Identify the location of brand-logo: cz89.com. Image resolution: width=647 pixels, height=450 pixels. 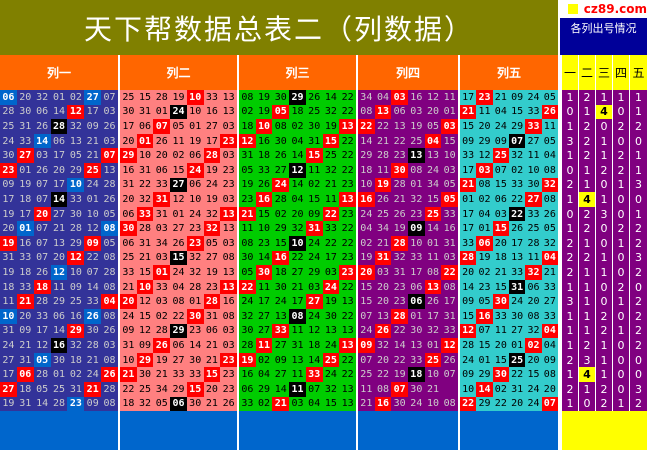
(603, 9).